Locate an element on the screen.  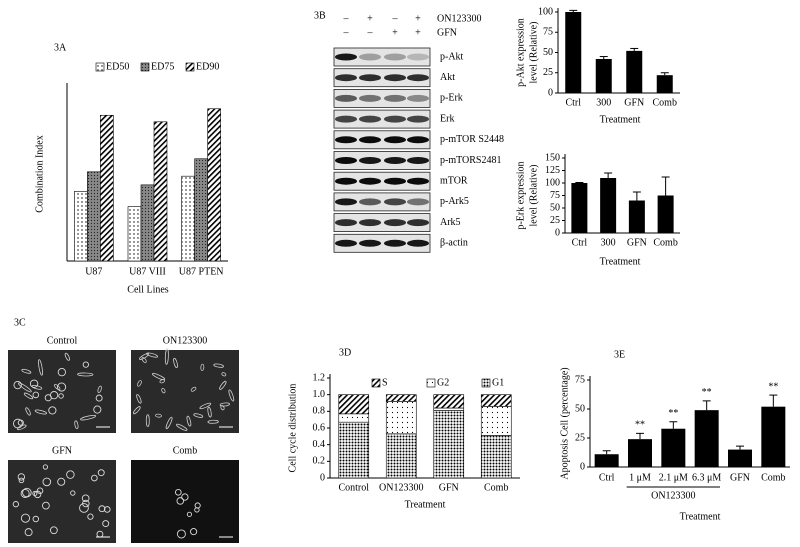
micrograph-label: GFN is located at coordinates (62, 450).